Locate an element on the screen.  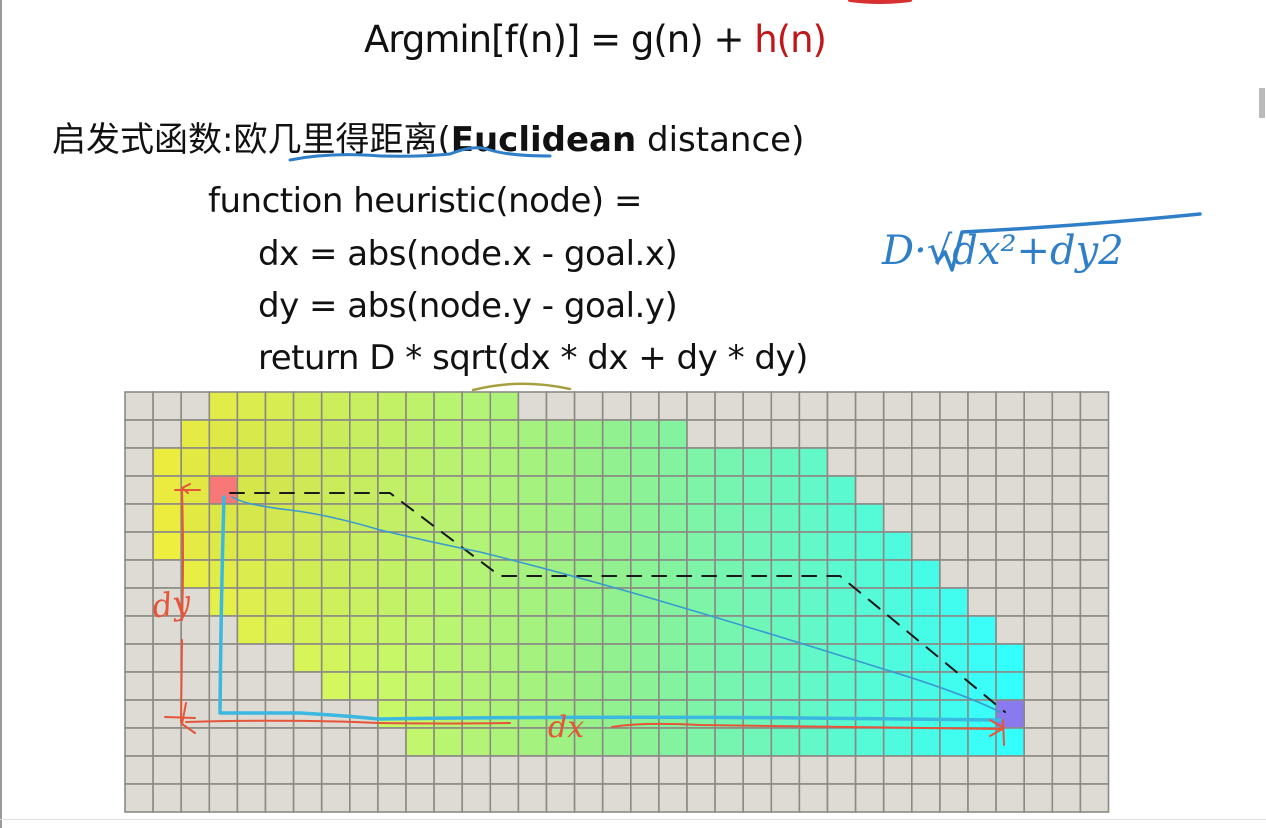
handwritten-formula: D·√dx²+dy2 is located at coordinates (1003, 251).